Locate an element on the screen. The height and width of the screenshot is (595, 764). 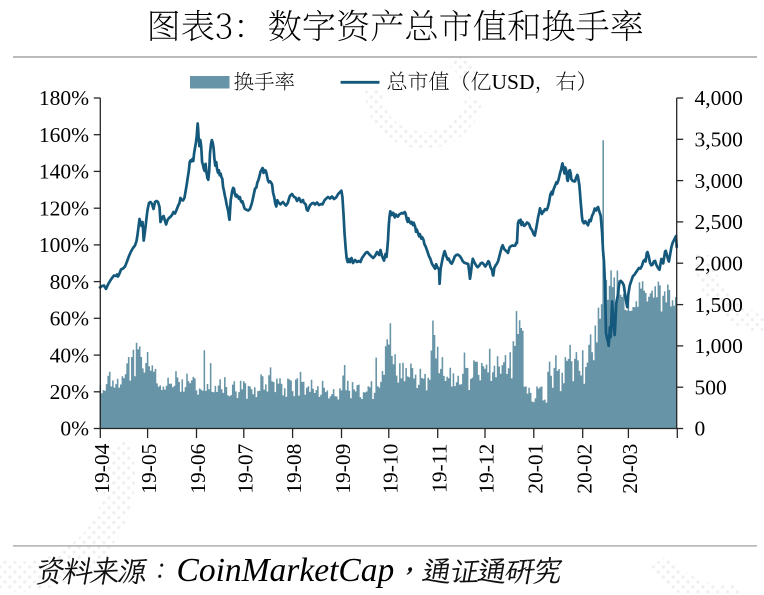
svg-text: 20-01 is located at coordinates (535, 469).